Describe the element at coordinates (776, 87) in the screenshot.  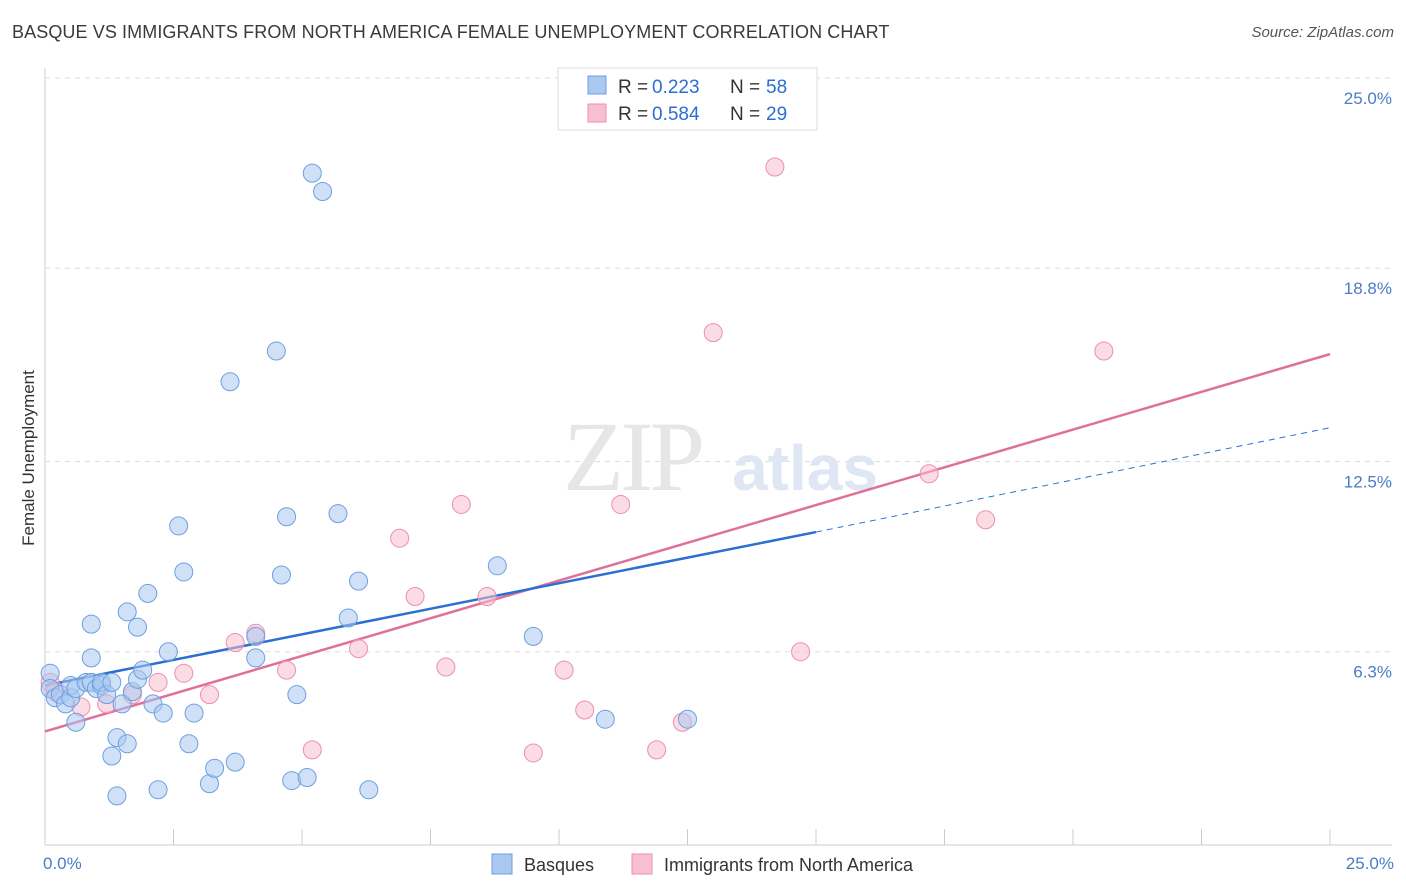
I see `legend-n-value-1: 58` at that location.